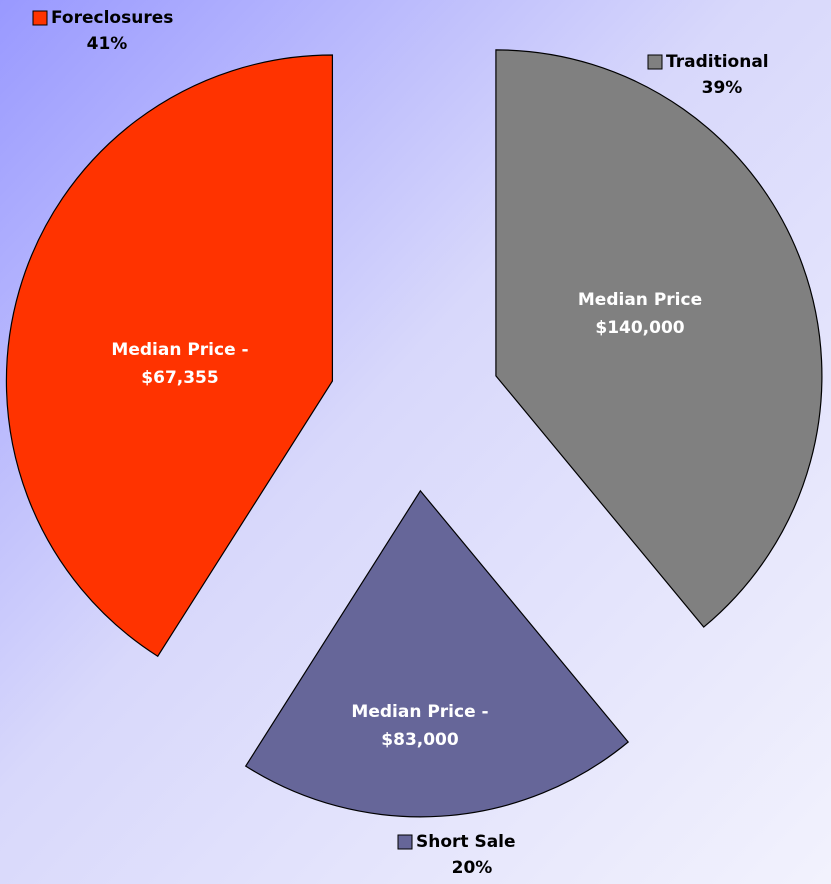 The width and height of the screenshot is (831, 884). What do you see at coordinates (420, 740) in the screenshot?
I see `slice-label: $83,000` at bounding box center [420, 740].